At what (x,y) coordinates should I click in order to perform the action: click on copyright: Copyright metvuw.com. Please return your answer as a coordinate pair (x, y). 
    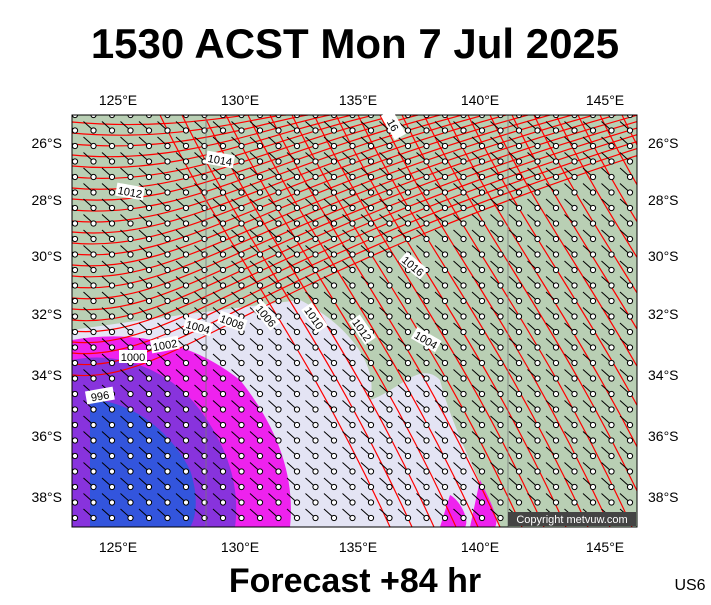
    Looking at the image, I should click on (571, 520).